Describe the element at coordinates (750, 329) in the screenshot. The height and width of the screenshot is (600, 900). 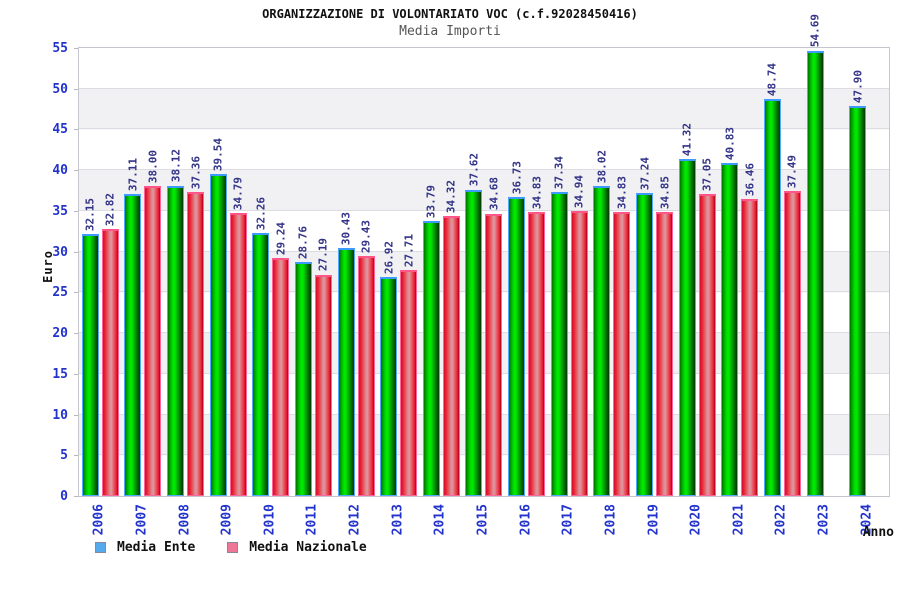
I see `bar-nazionale-2021: 36.46` at that location.